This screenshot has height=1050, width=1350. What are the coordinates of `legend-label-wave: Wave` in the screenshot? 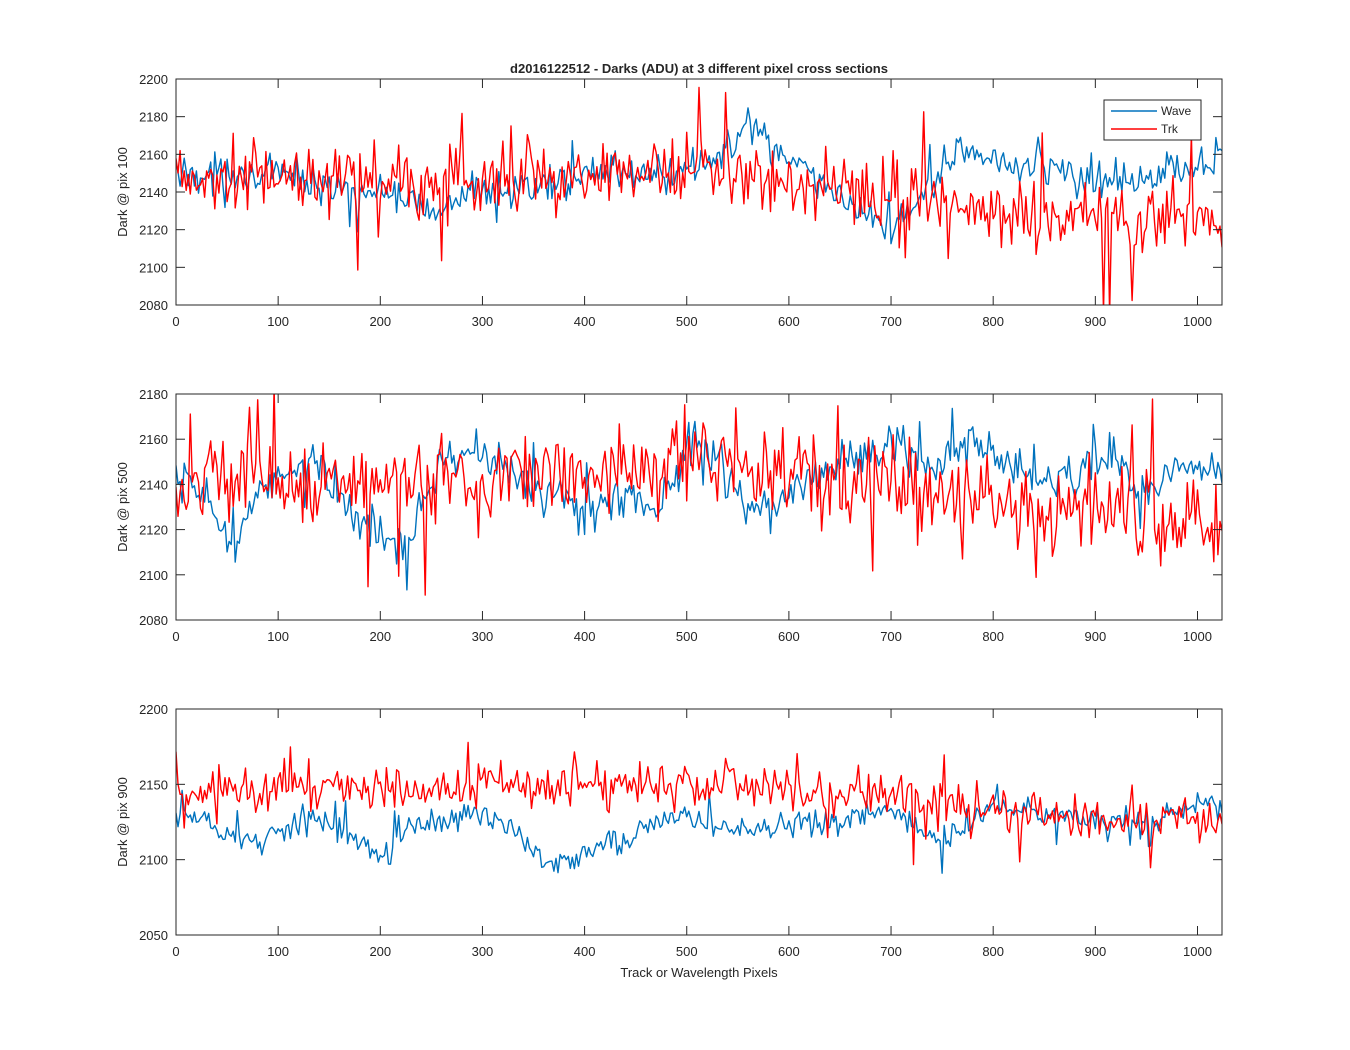 It's located at (1176, 111).